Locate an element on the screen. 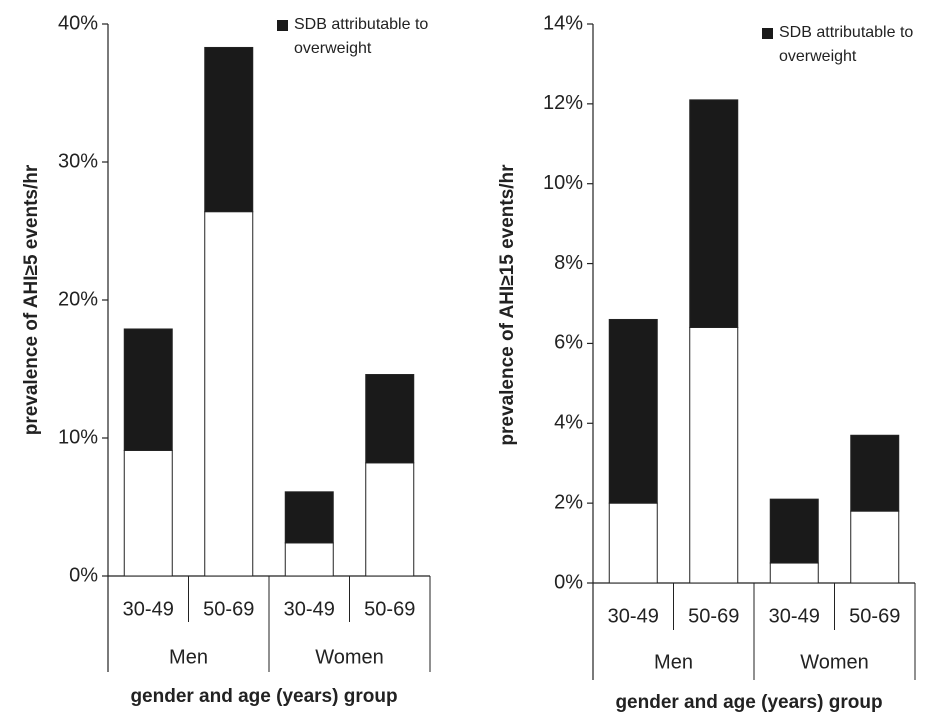  y-axis-title: prevalence of AHI≥15 events/hr is located at coordinates (507, 305).